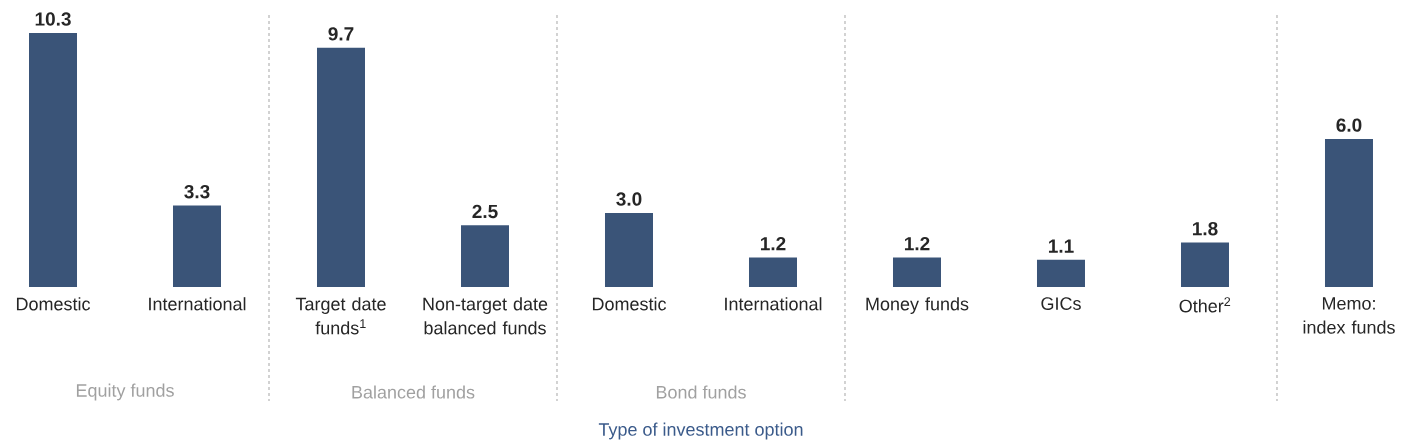  What do you see at coordinates (485, 316) in the screenshot?
I see `x-tick-label: Non-target date balanced funds` at bounding box center [485, 316].